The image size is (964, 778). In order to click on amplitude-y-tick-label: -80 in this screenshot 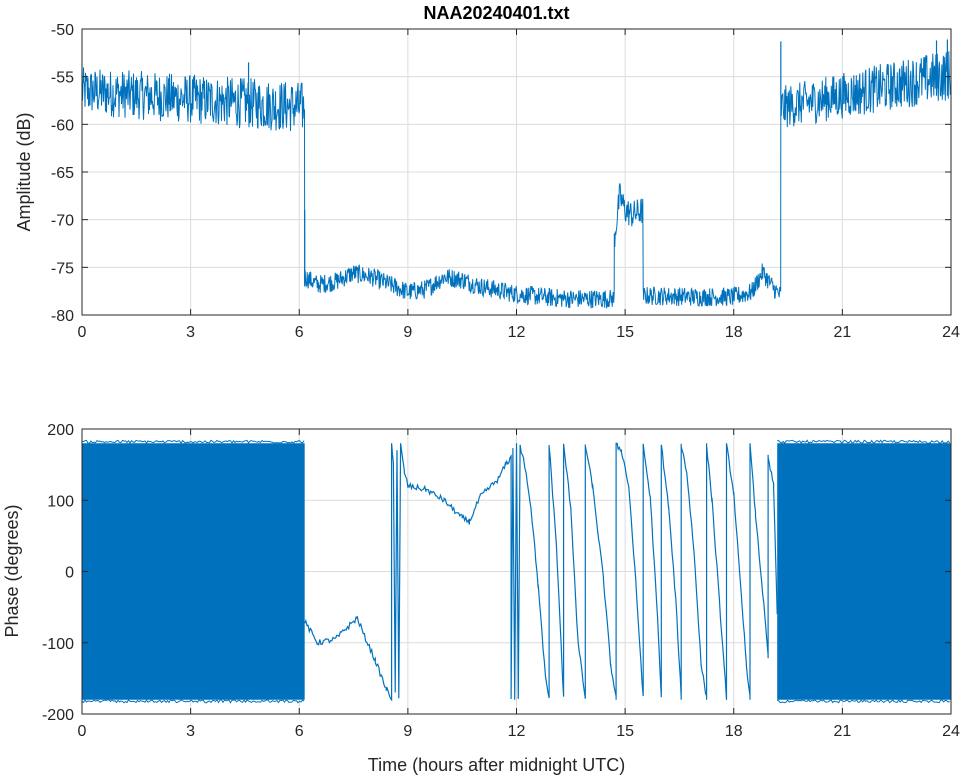, I will do `click(62, 316)`.